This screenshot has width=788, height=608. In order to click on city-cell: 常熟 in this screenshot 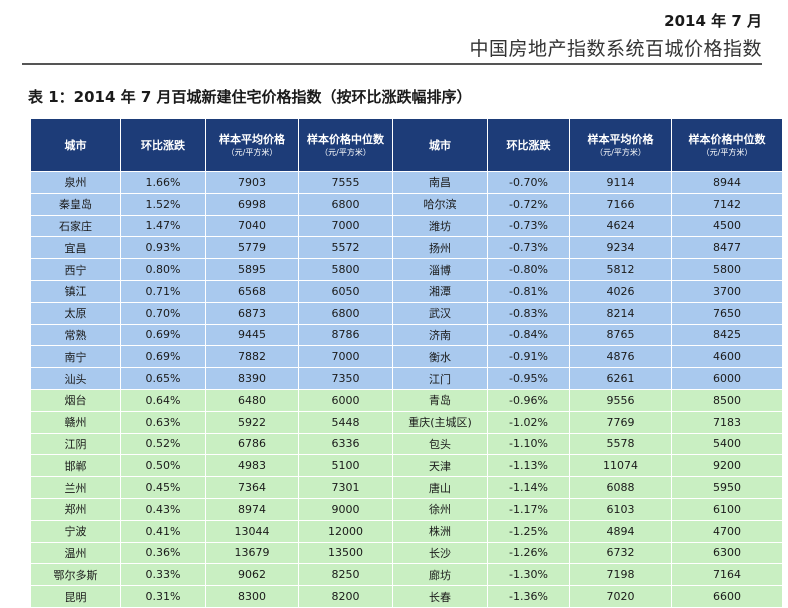, I will do `click(75, 335)`.